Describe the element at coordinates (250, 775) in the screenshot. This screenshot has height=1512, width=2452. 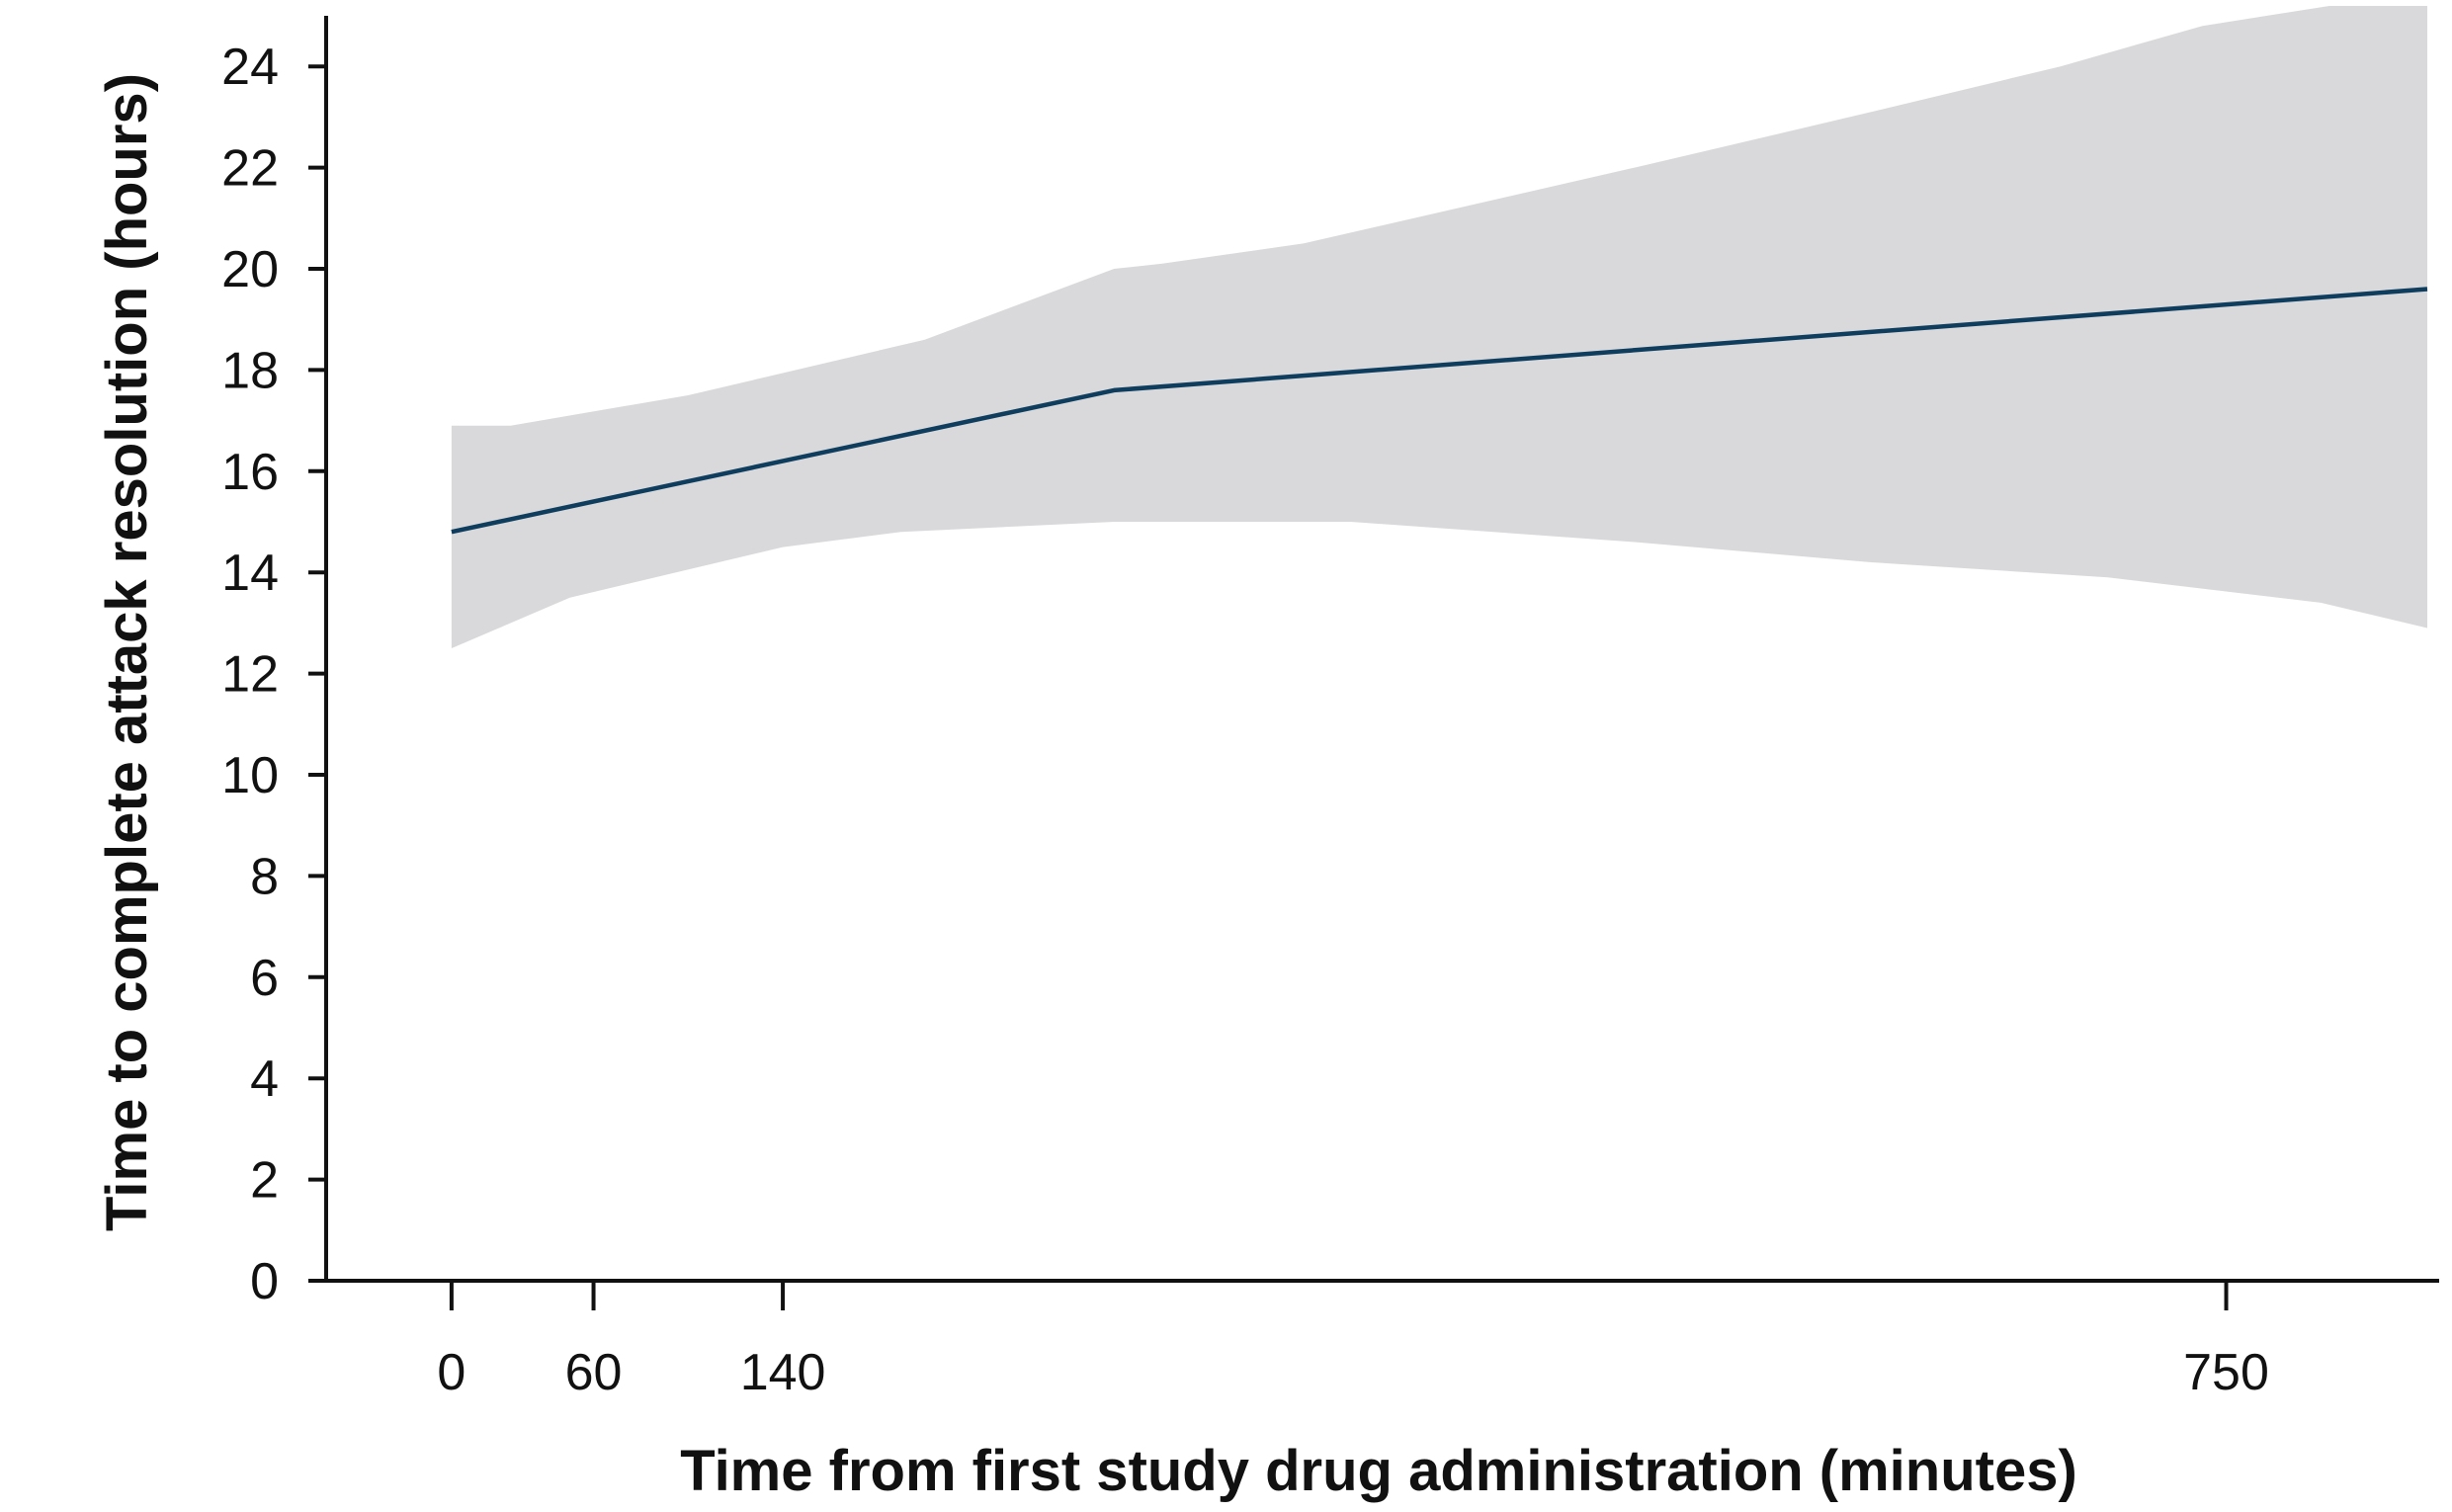
I see `y-tick-label-10: 10` at that location.